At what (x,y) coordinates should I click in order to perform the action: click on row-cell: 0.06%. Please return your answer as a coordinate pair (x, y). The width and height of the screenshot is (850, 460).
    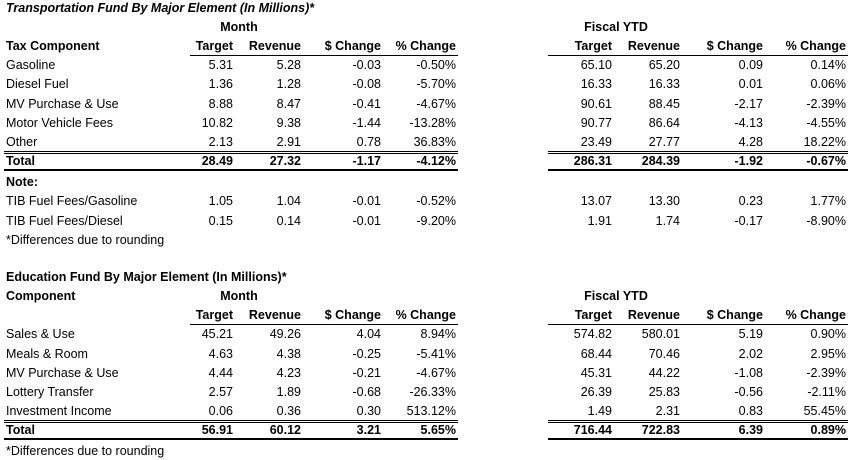
    Looking at the image, I should click on (828, 84).